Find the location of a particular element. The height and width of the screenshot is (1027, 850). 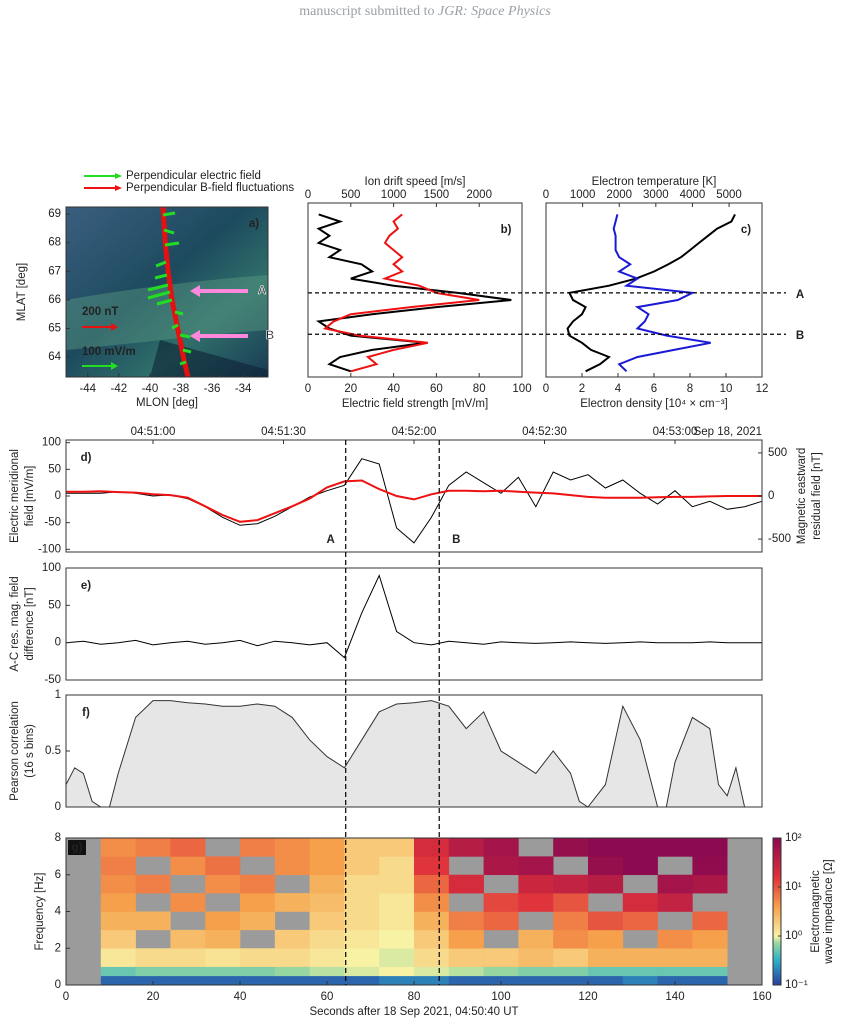

aurora-band is located at coordinates (167, 312).